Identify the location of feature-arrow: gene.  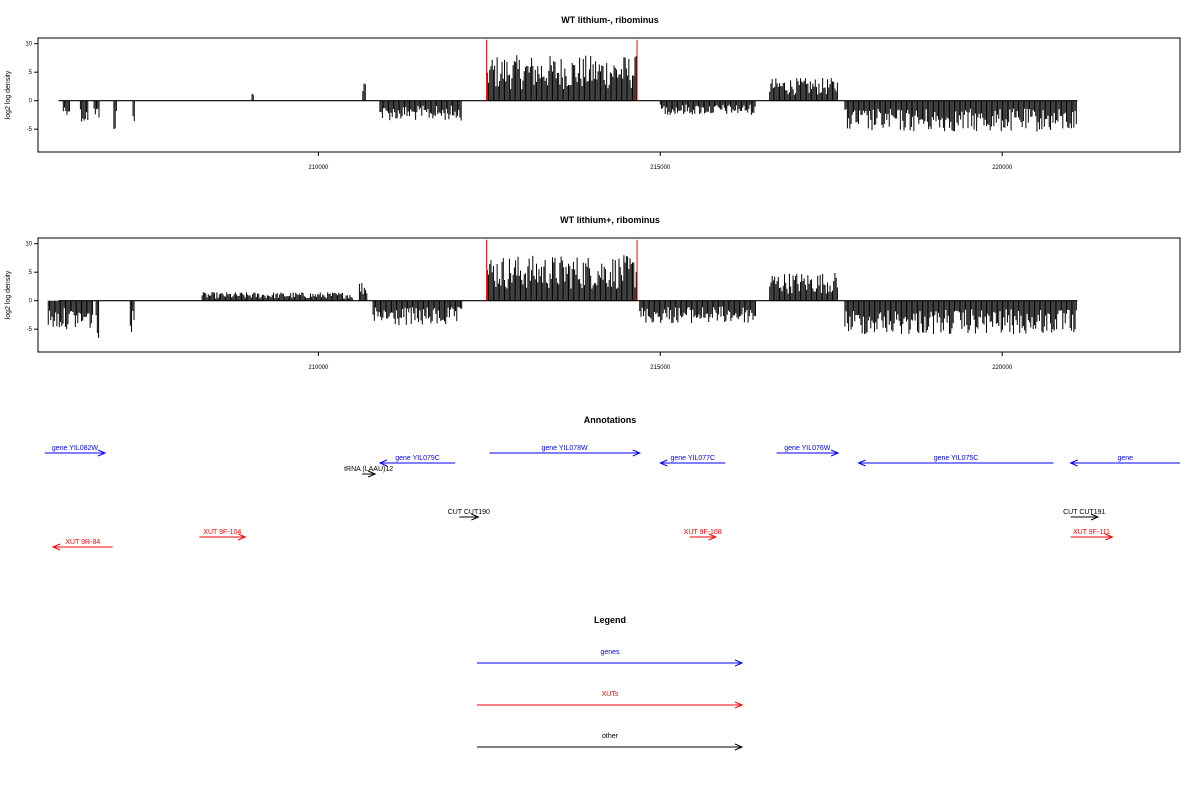
(1124, 461).